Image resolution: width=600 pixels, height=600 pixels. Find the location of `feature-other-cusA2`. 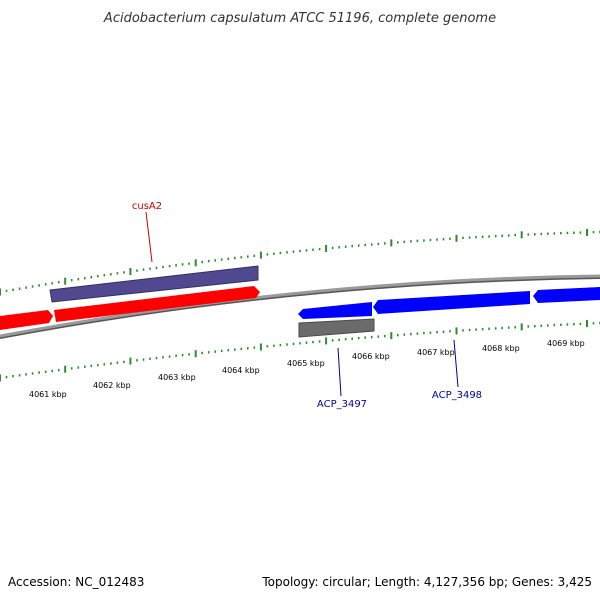

feature-other-cusA2 is located at coordinates (154, 284).